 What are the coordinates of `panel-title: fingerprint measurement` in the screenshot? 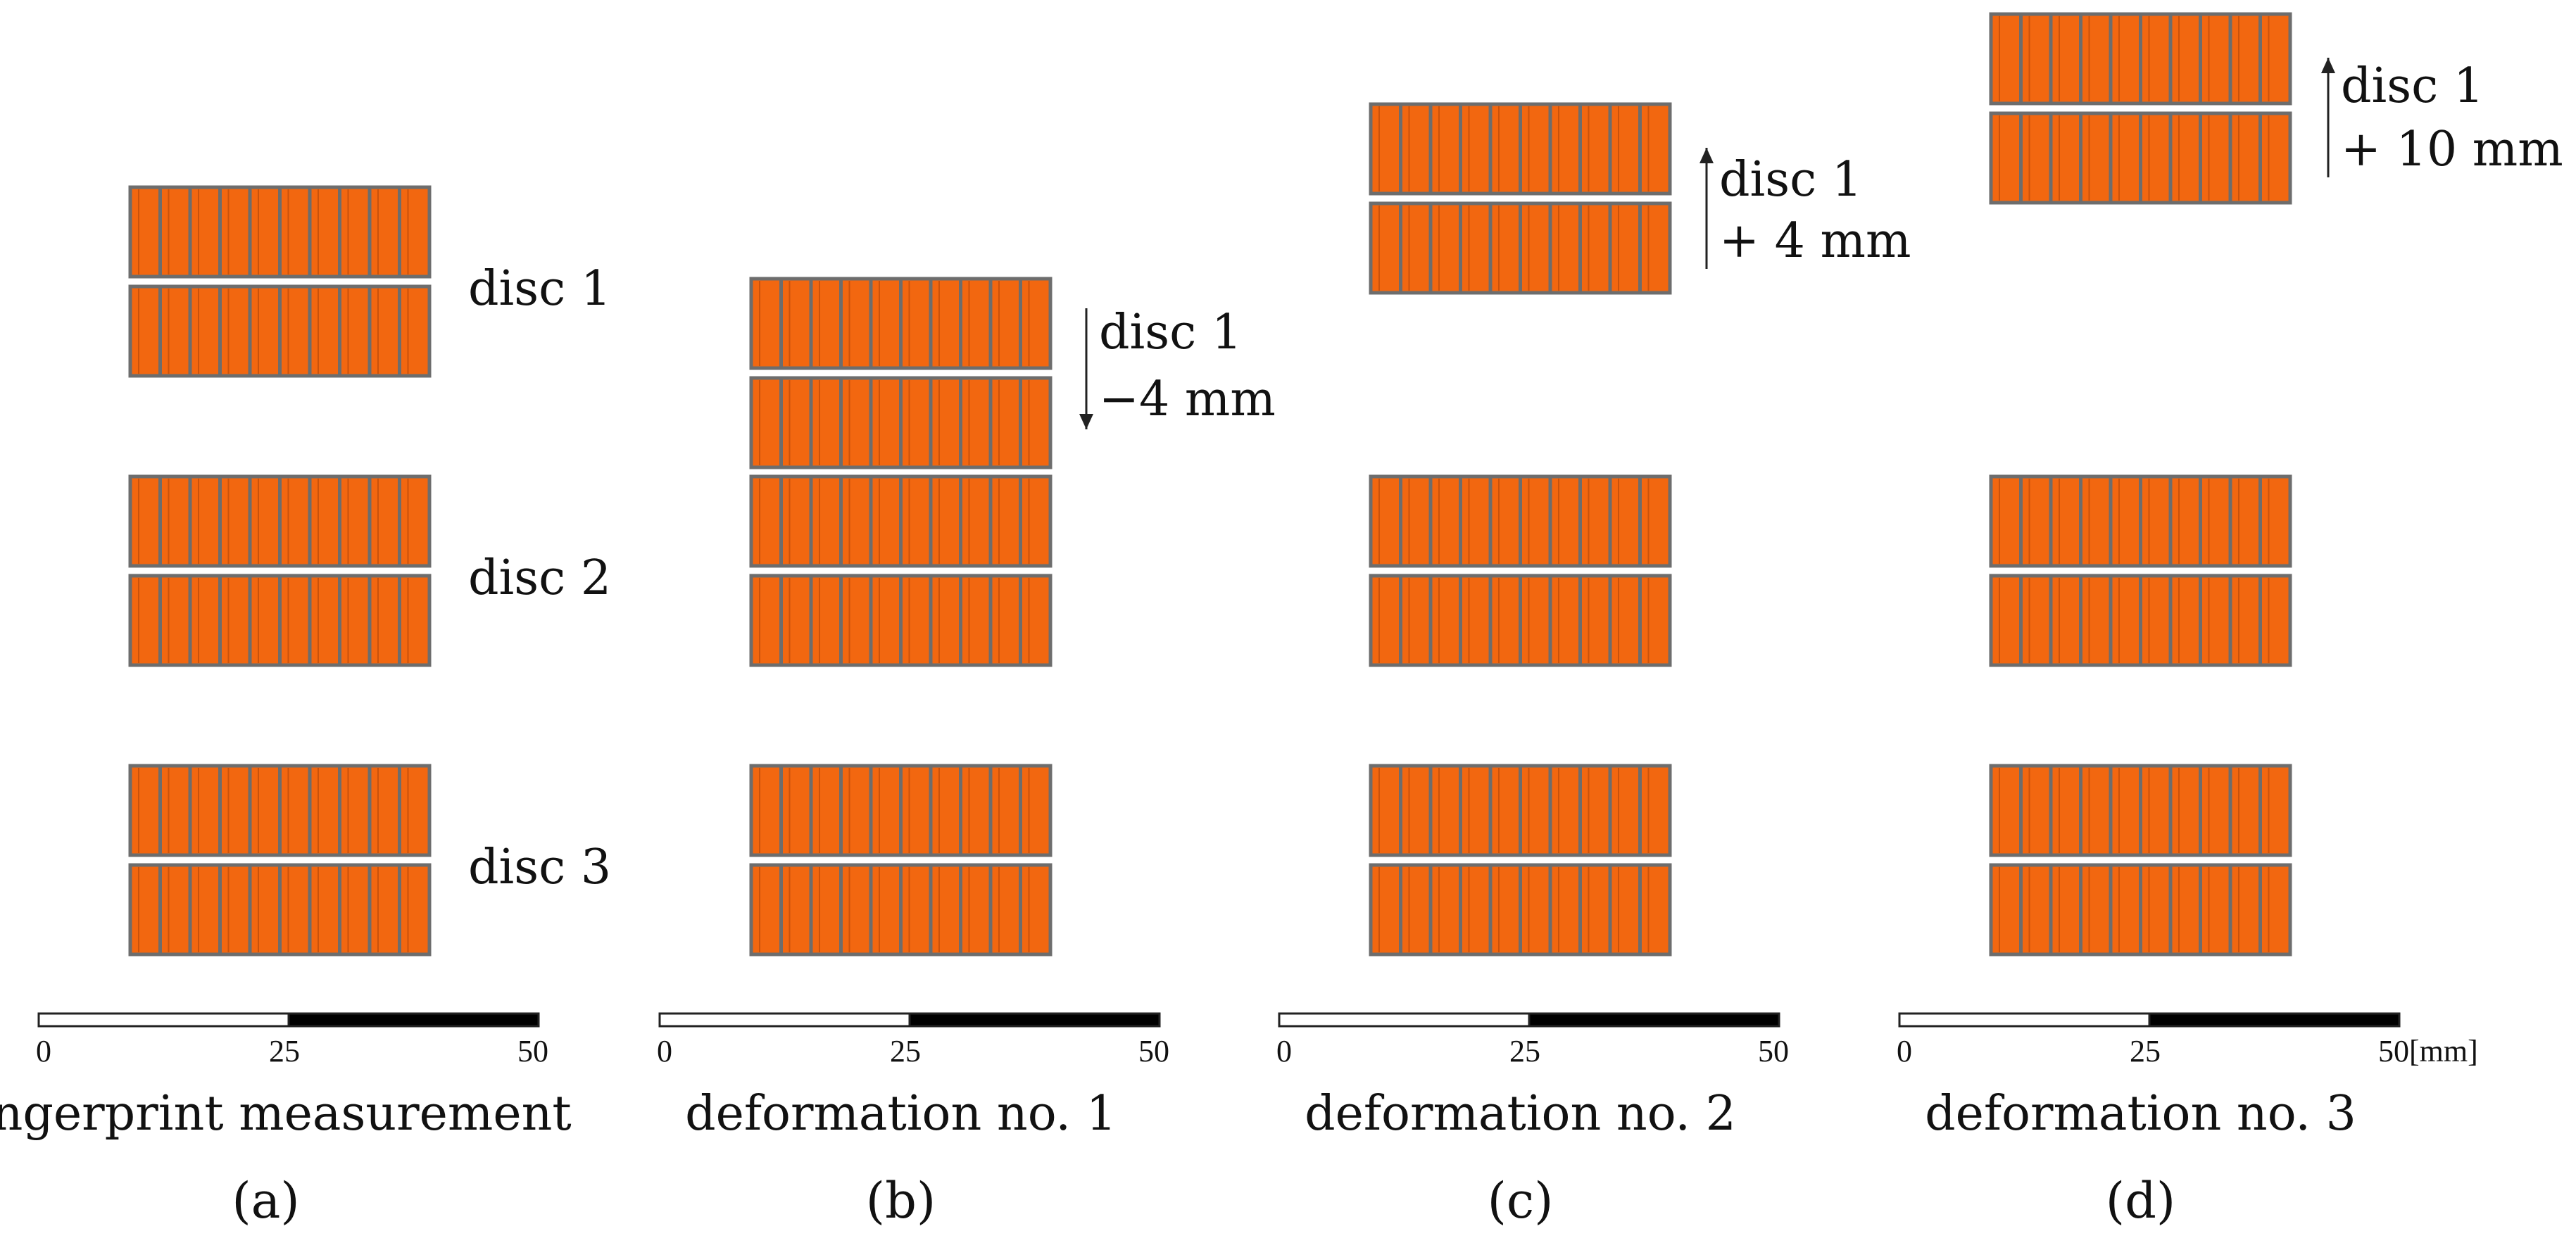 It's located at (286, 1114).